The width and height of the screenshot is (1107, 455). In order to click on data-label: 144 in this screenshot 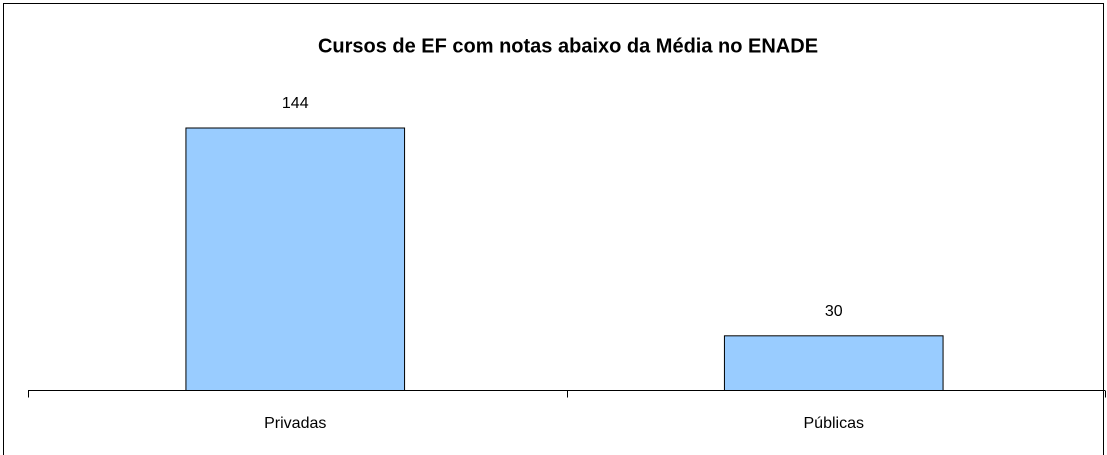, I will do `click(295, 103)`.